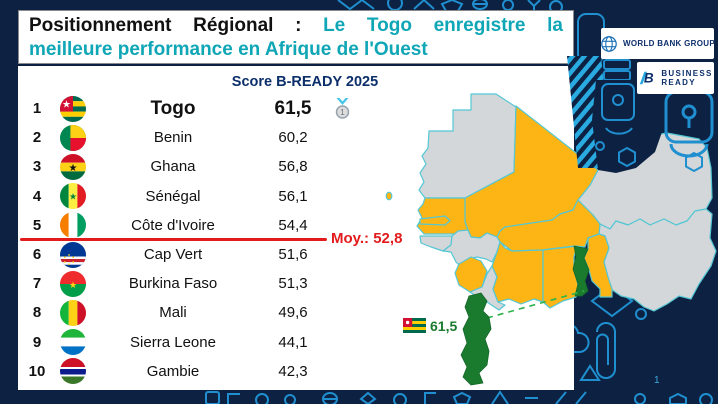  Describe the element at coordinates (228, 108) in the screenshot. I see `table-row: 1 ★ Togo 61,5 1` at that location.